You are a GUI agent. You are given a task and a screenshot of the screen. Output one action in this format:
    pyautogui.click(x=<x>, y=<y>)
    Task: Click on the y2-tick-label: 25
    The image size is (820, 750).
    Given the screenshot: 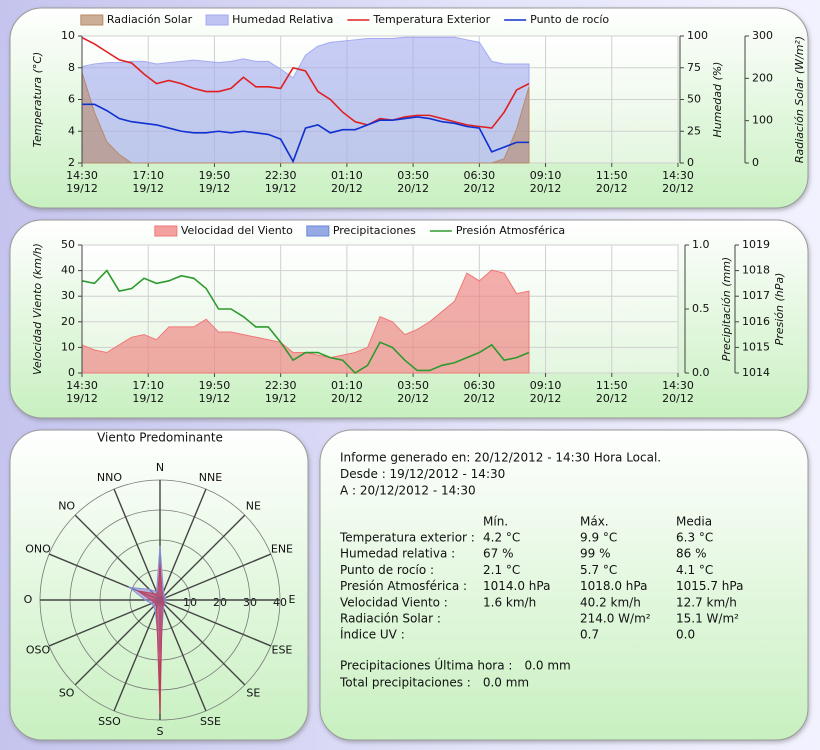 What is the action you would take?
    pyautogui.click(x=694, y=130)
    